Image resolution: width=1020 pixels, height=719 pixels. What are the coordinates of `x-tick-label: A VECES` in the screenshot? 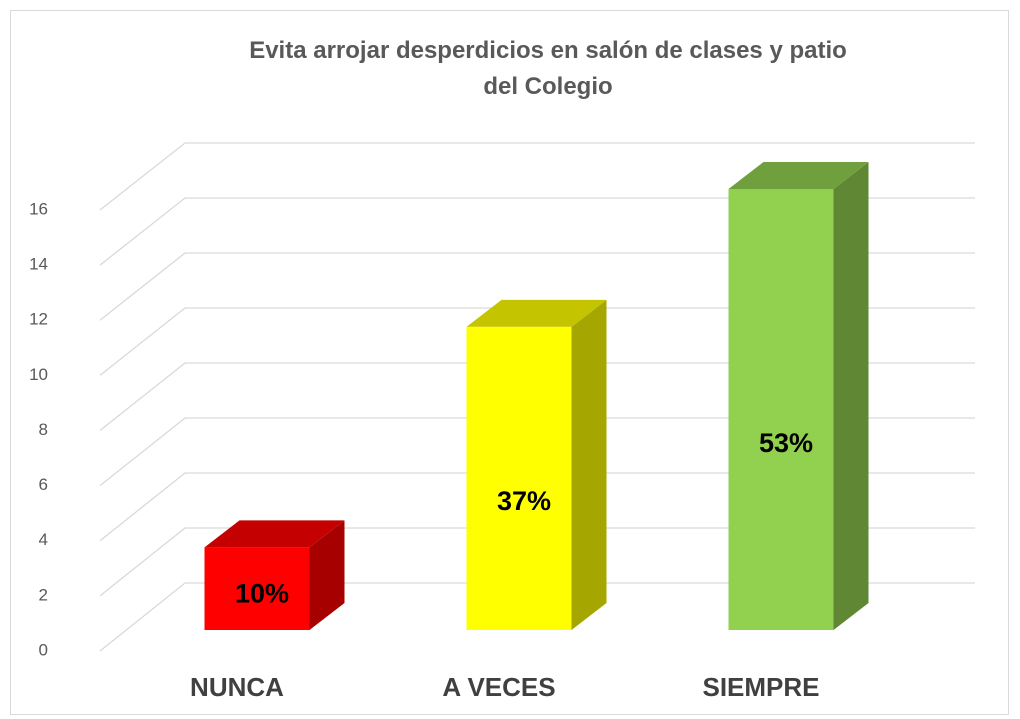 It's located at (498, 687).